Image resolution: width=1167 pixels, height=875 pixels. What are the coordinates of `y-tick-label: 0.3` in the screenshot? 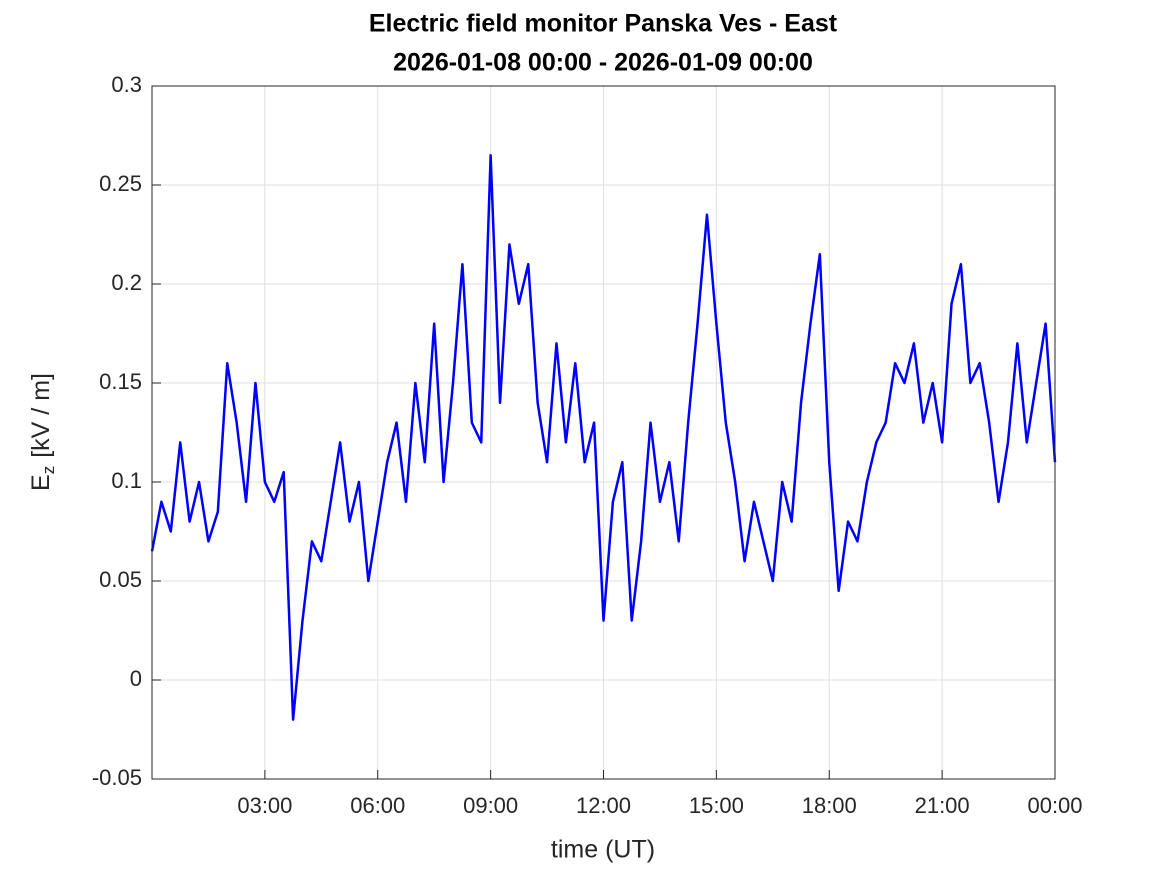 It's located at (126, 84).